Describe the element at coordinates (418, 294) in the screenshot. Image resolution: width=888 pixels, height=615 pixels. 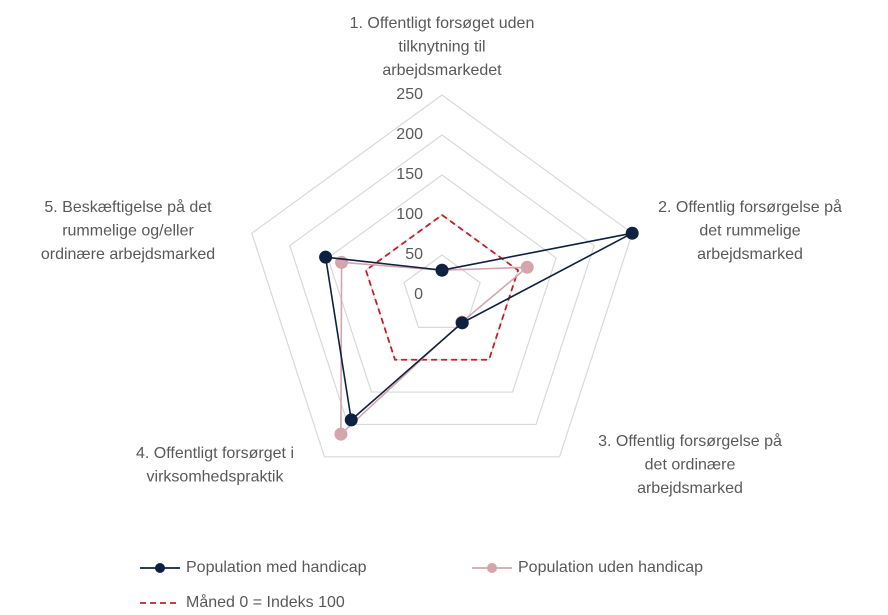
I see `r-tick-label: 0` at that location.